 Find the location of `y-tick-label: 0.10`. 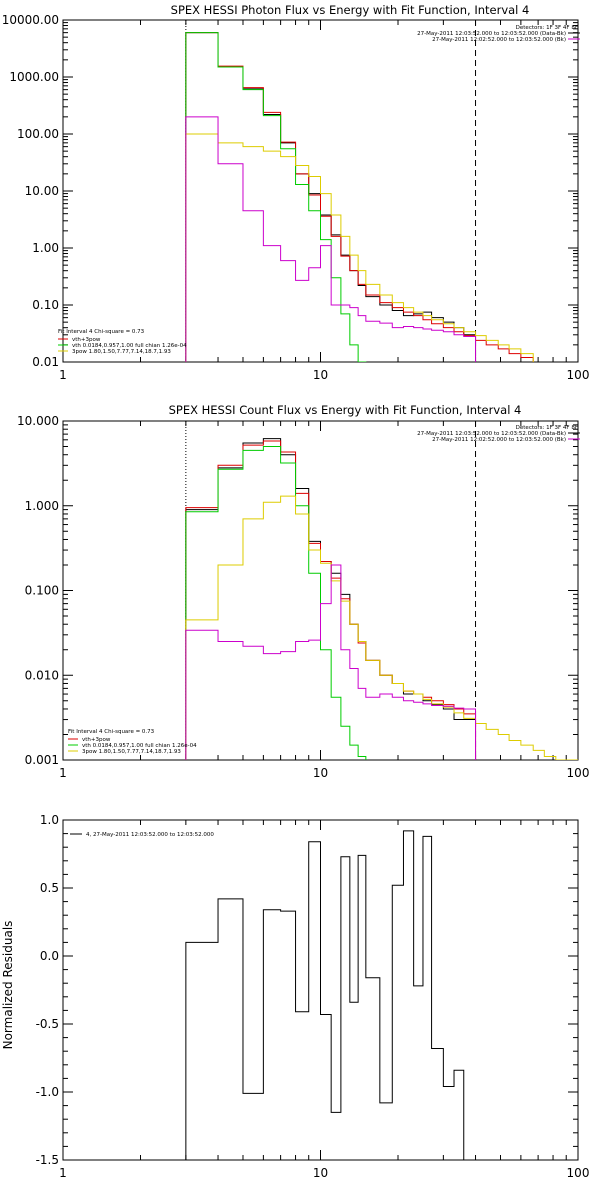

y-tick-label: 0.10 is located at coordinates (45, 305).